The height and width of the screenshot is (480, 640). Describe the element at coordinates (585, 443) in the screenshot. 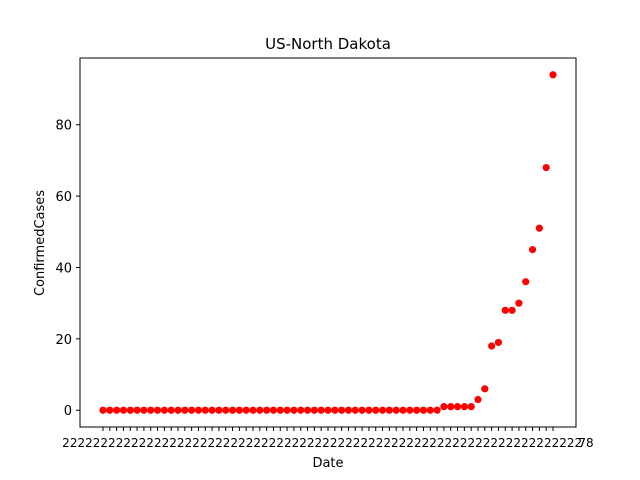

I see `x-tick-label: 78` at that location.